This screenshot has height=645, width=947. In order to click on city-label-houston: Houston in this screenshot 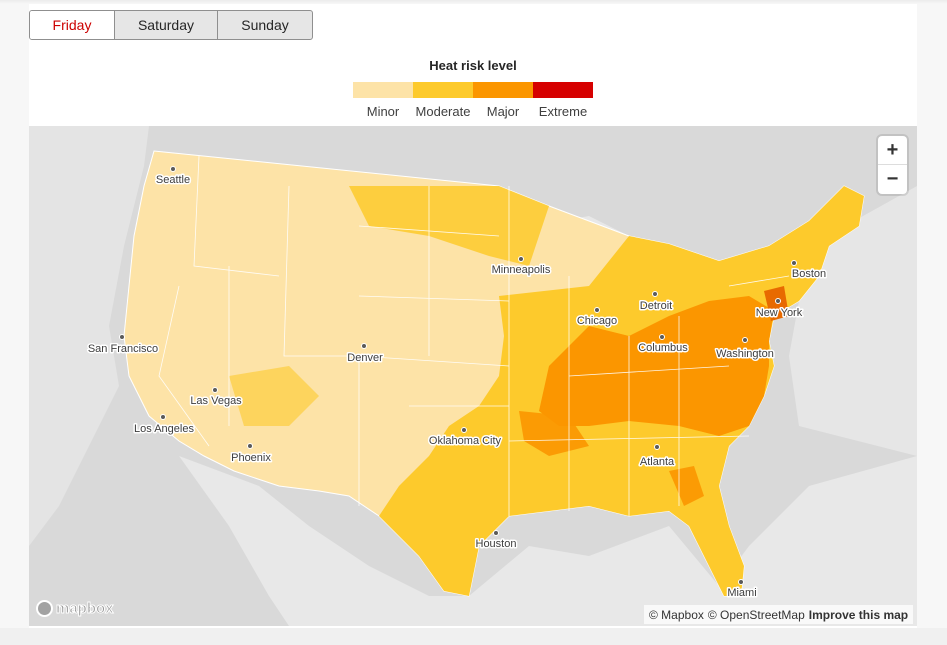, I will do `click(496, 544)`.